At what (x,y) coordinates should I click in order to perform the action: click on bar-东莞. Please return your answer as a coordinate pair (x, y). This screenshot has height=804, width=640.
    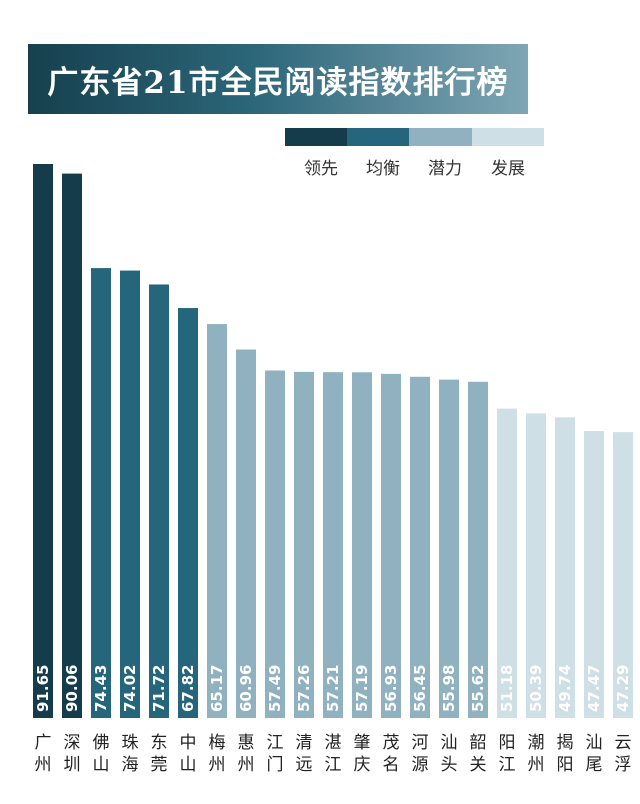
    Looking at the image, I should click on (159, 501).